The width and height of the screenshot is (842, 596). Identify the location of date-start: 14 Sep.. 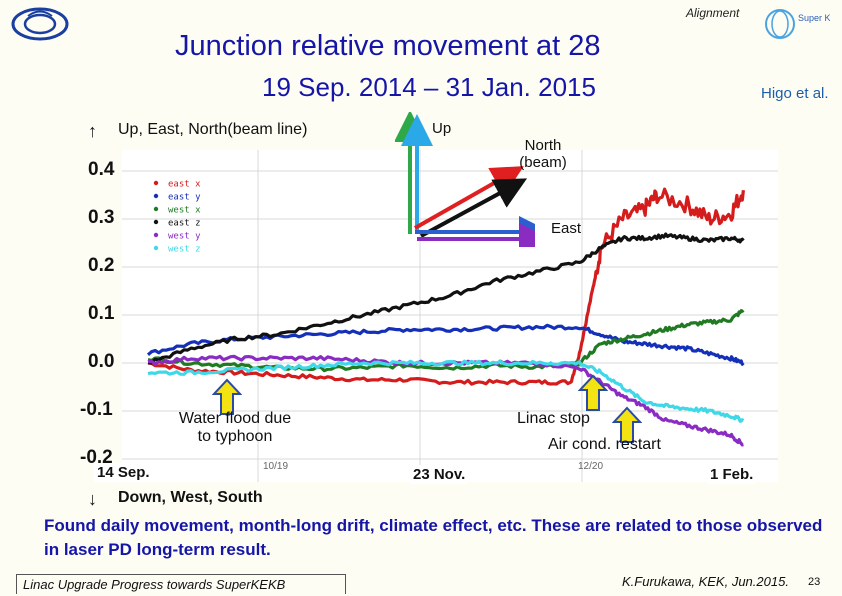
(123, 472).